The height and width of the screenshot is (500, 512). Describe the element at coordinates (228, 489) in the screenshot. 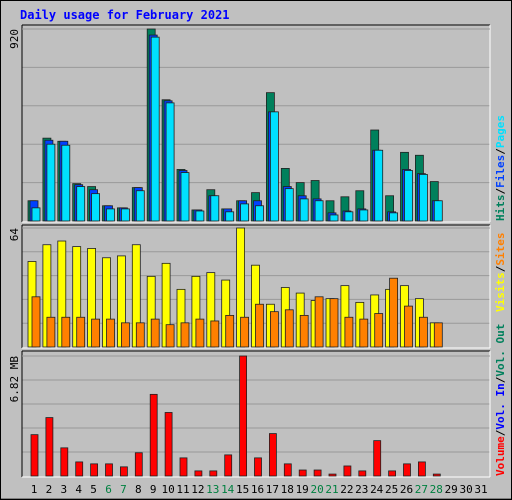

I see `x-tick-label: 14` at that location.